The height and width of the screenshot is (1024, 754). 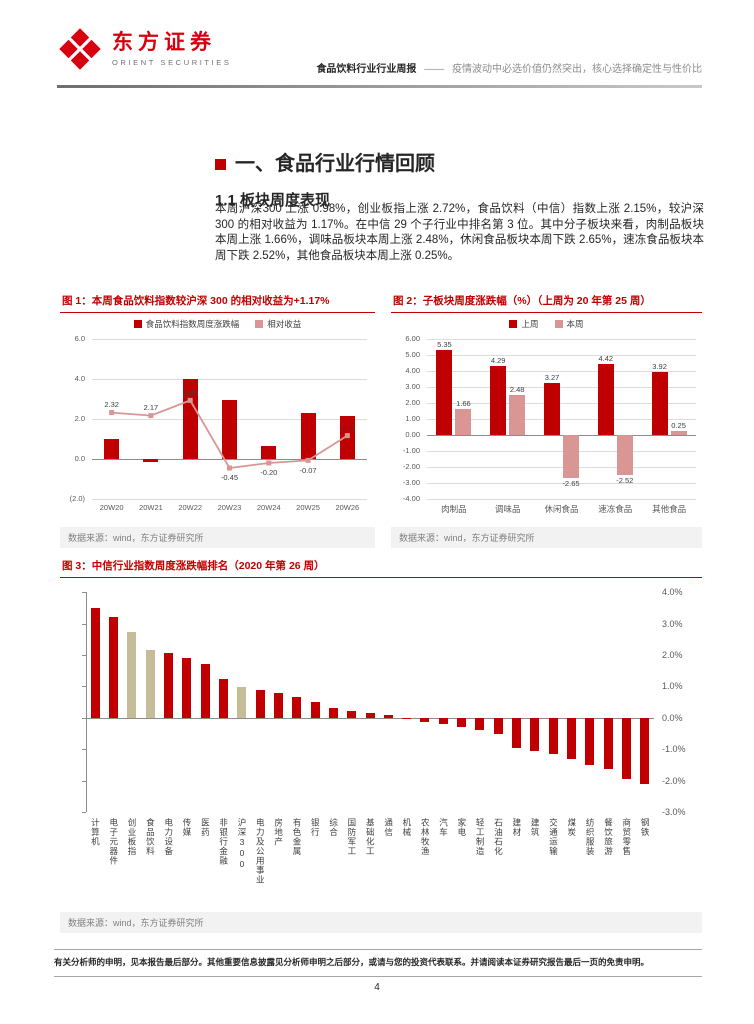 What do you see at coordinates (552, 377) in the screenshot?
I see `data-label: 3.27` at bounding box center [552, 377].